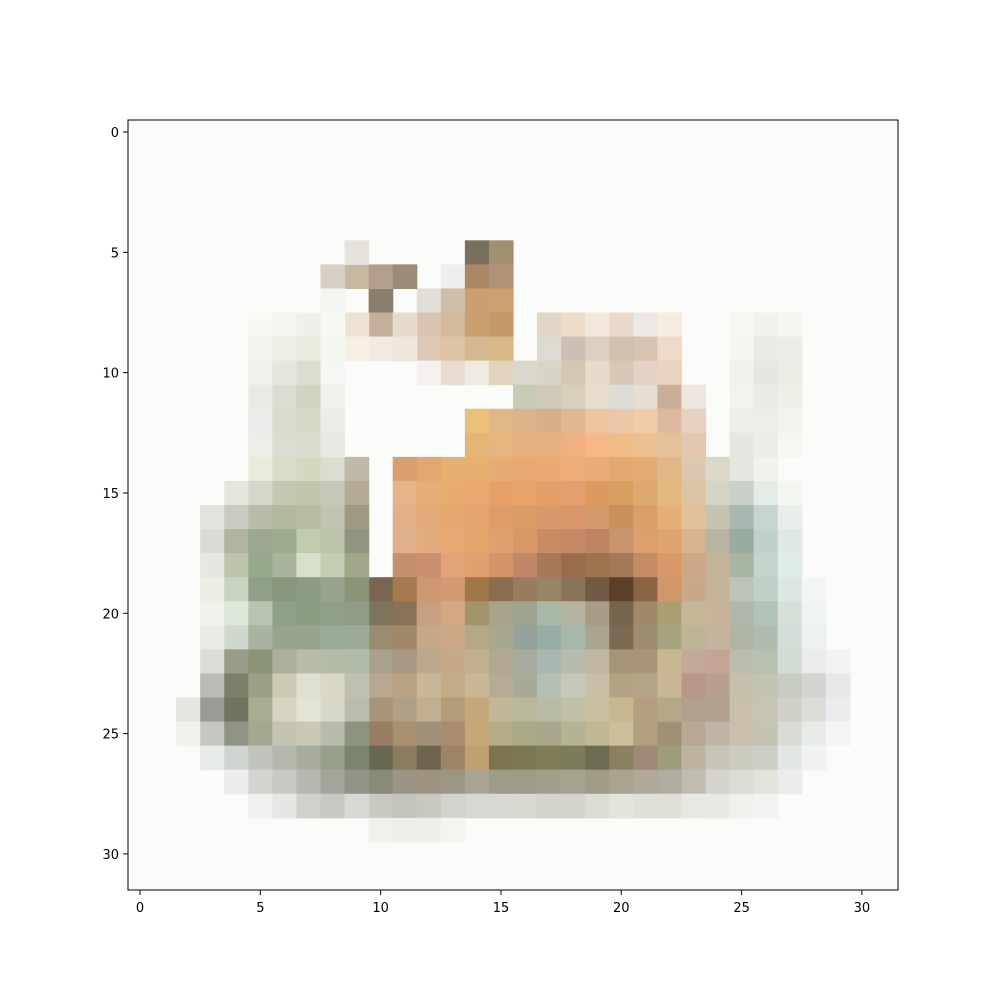 Image resolution: width=1000 pixels, height=1000 pixels. What do you see at coordinates (741, 908) in the screenshot?
I see `x-tick-label: 25` at bounding box center [741, 908].